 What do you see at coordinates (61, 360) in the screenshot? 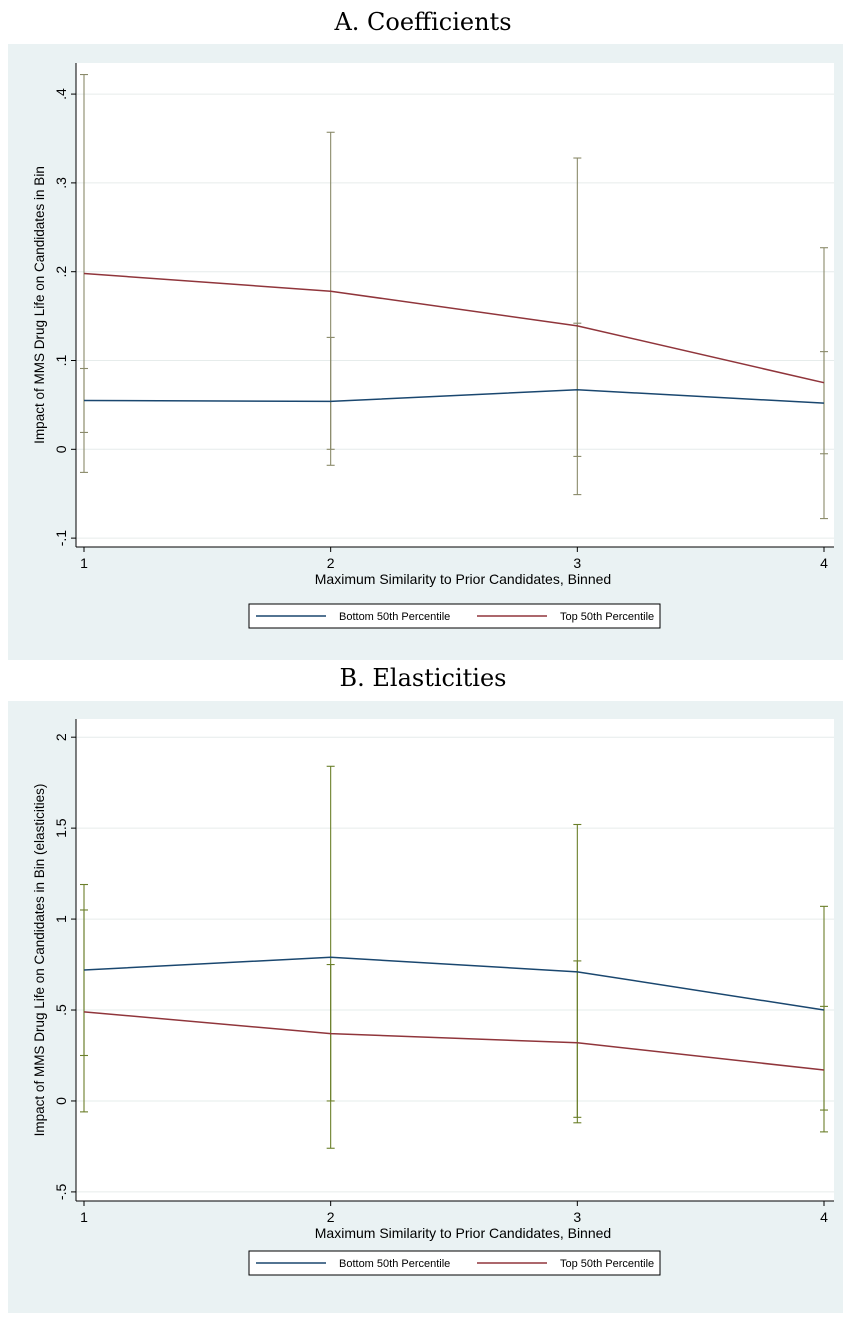
I see `y-tick-label: .1` at bounding box center [61, 360].